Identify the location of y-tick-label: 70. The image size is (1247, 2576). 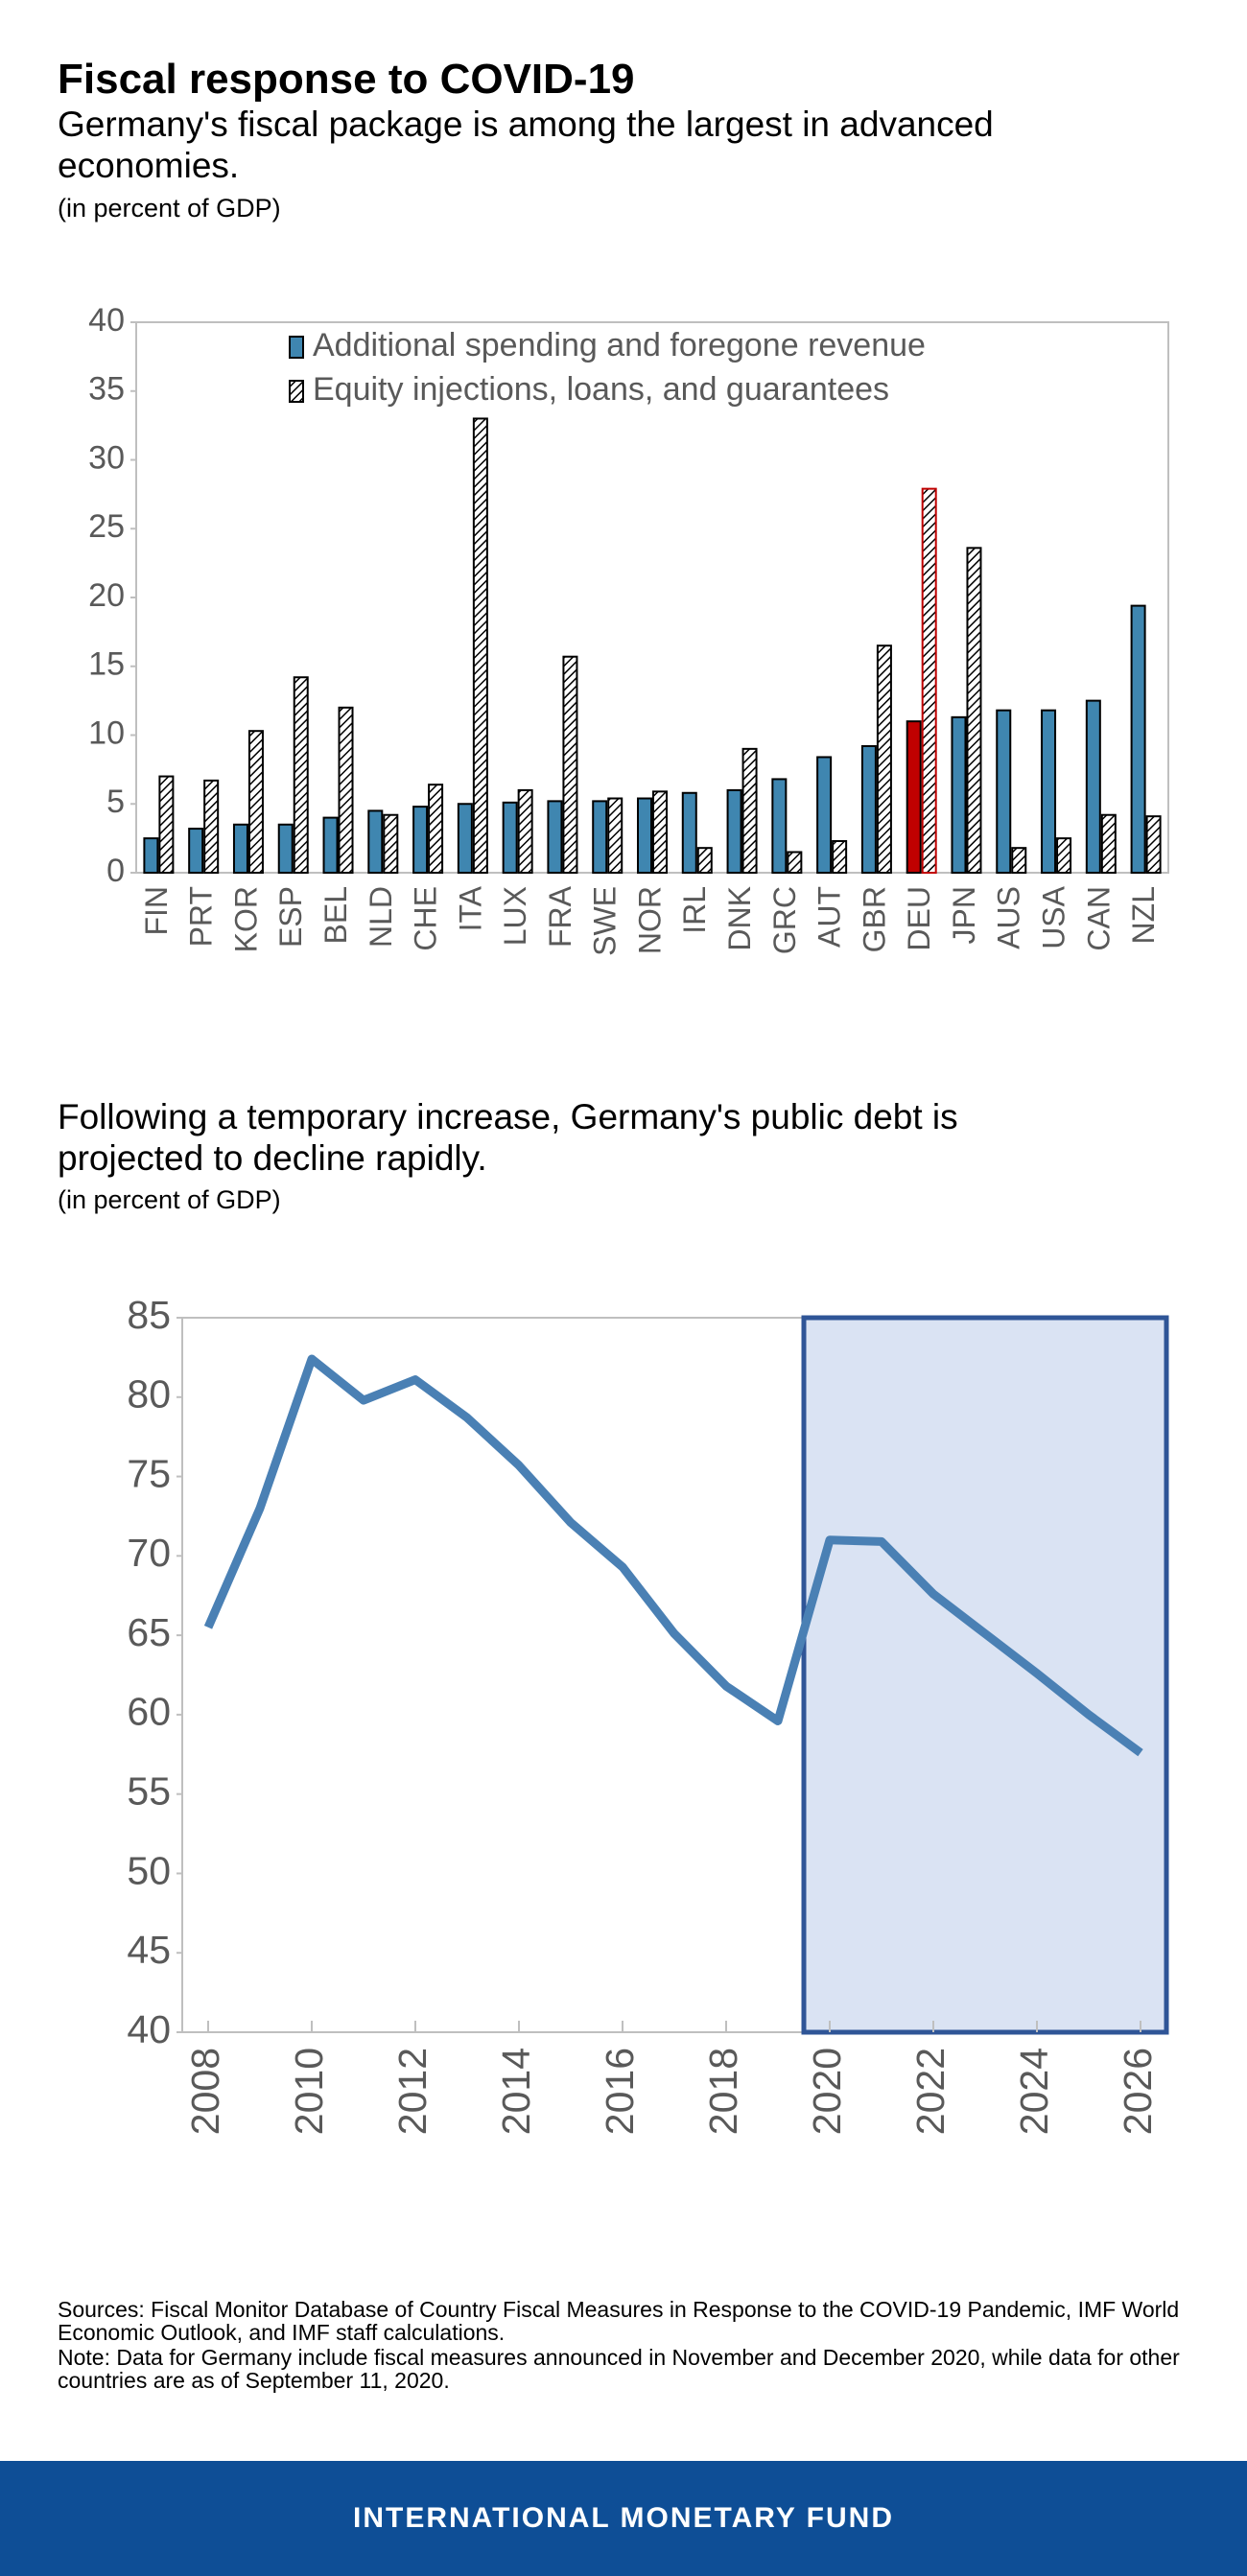
(149, 1553).